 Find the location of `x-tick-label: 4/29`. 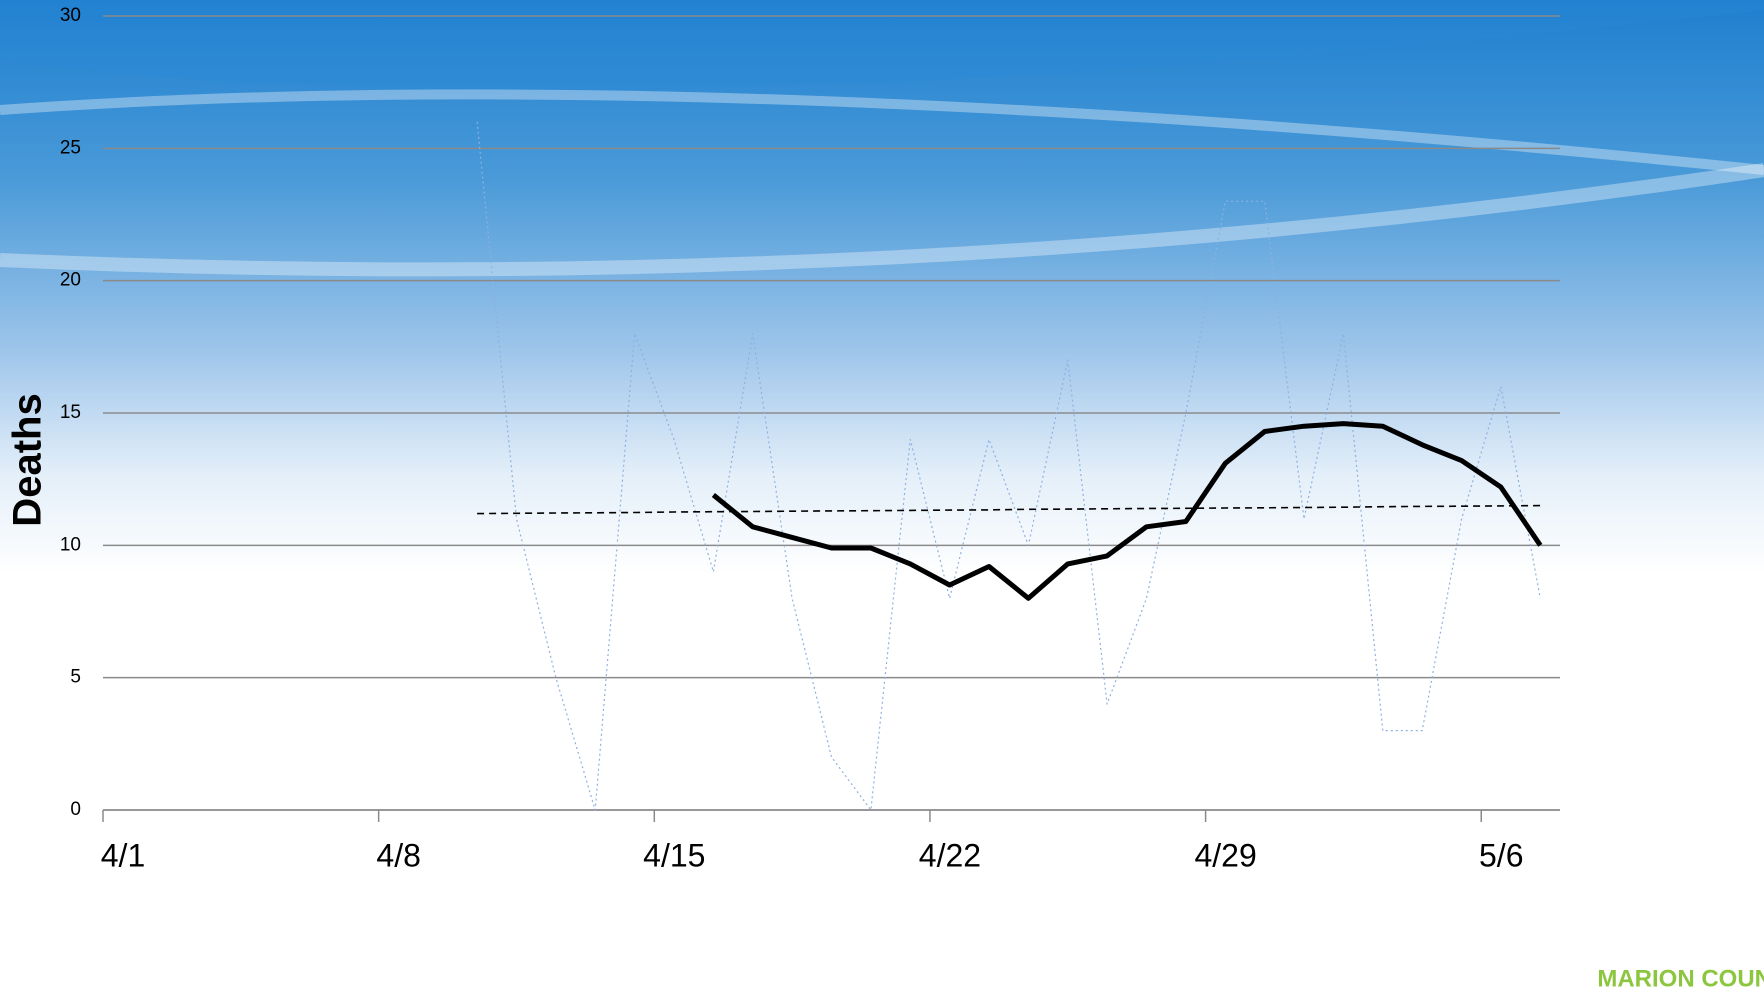

x-tick-label: 4/29 is located at coordinates (1225, 855).